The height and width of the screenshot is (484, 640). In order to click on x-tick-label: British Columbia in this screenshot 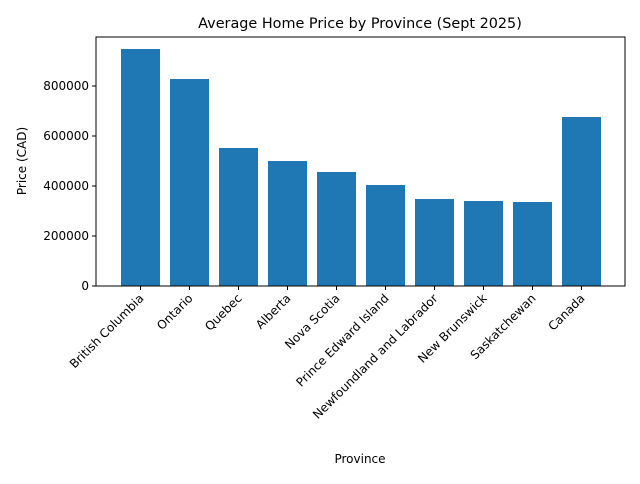, I will do `click(107, 331)`.